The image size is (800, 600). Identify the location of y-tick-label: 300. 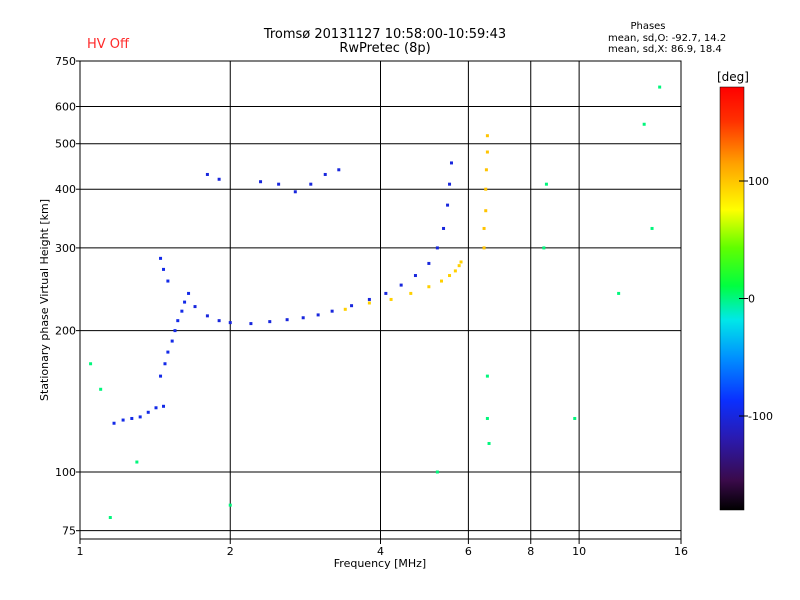
(65, 248).